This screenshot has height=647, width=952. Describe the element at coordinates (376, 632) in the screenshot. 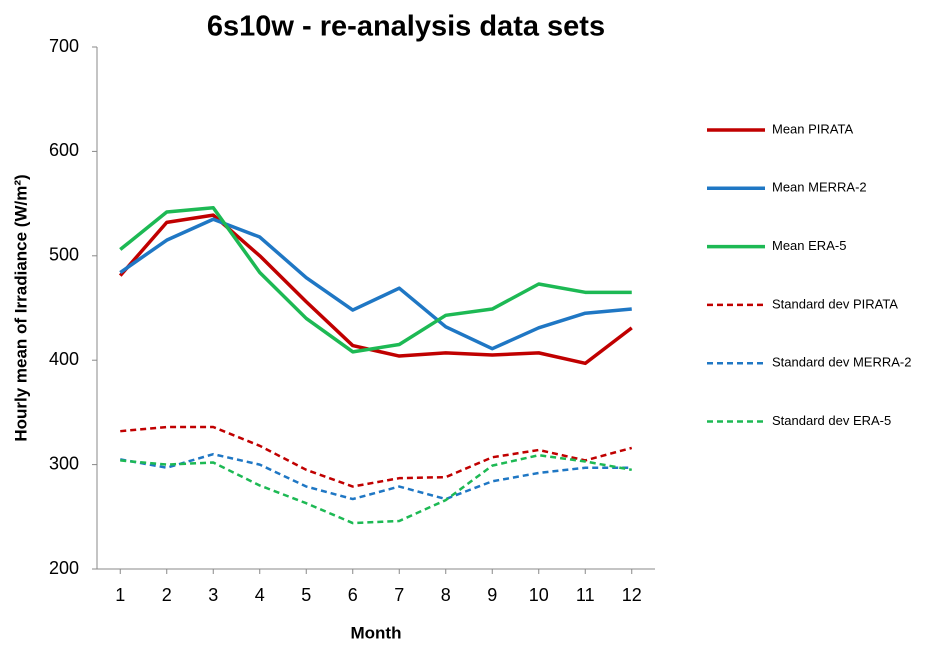

I see `x-axis-label: Month` at that location.